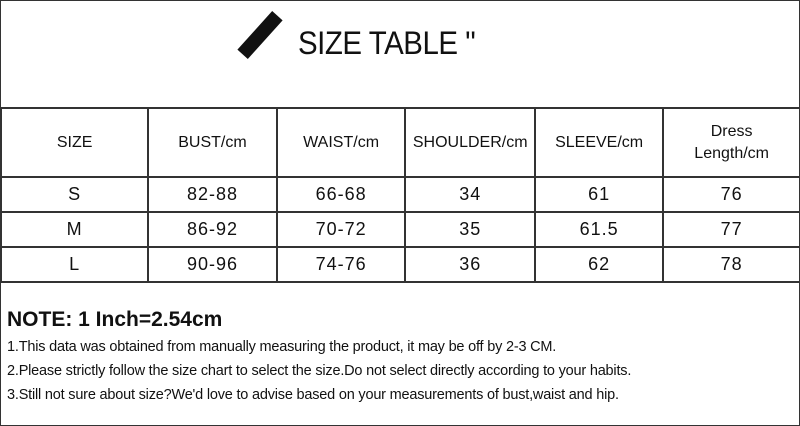 Image resolution: width=800 pixels, height=426 pixels. I want to click on cell: 66-68, so click(341, 194).